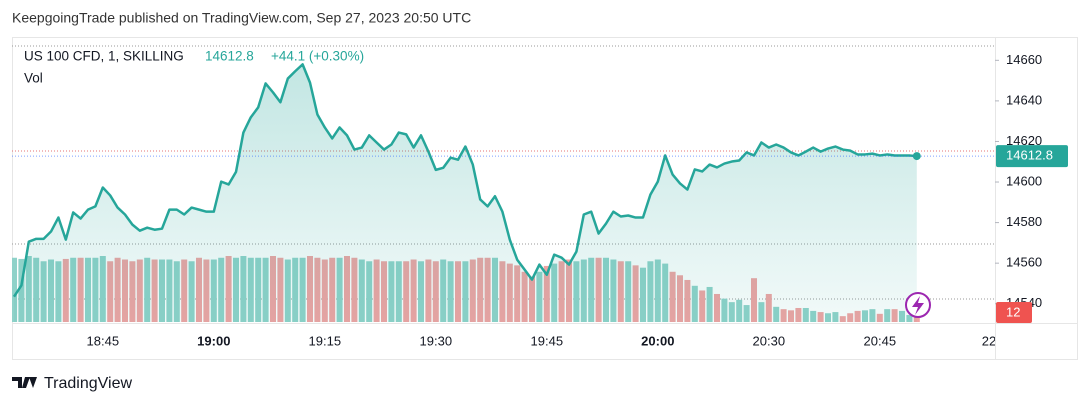 This screenshot has height=412, width=1090. What do you see at coordinates (991, 340) in the screenshot?
I see `x-tick-label: 22:` at bounding box center [991, 340].